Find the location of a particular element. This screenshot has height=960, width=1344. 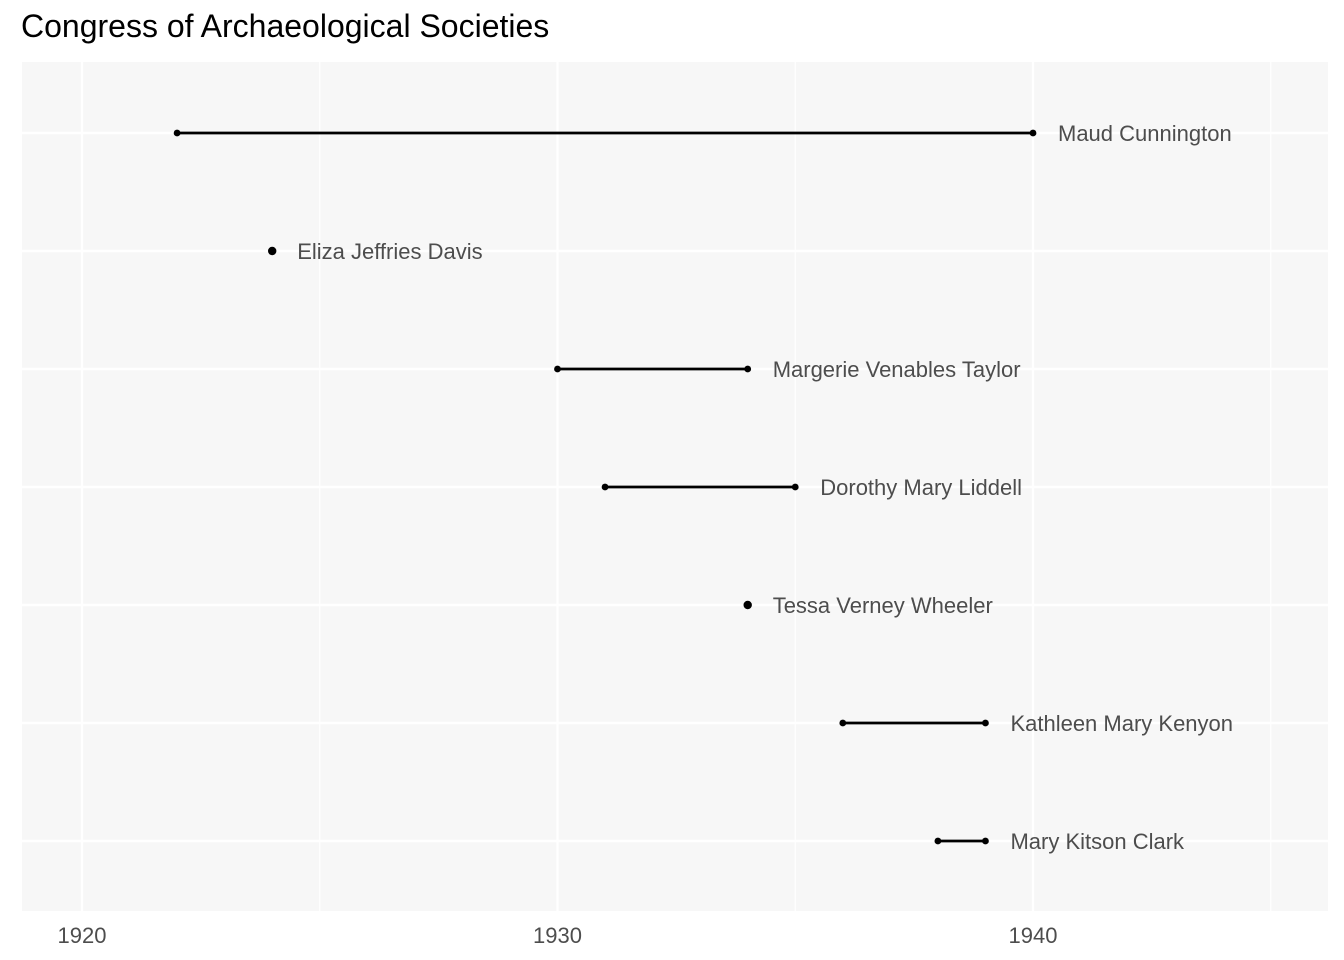

x-tick-label: 1930 is located at coordinates (557, 935).